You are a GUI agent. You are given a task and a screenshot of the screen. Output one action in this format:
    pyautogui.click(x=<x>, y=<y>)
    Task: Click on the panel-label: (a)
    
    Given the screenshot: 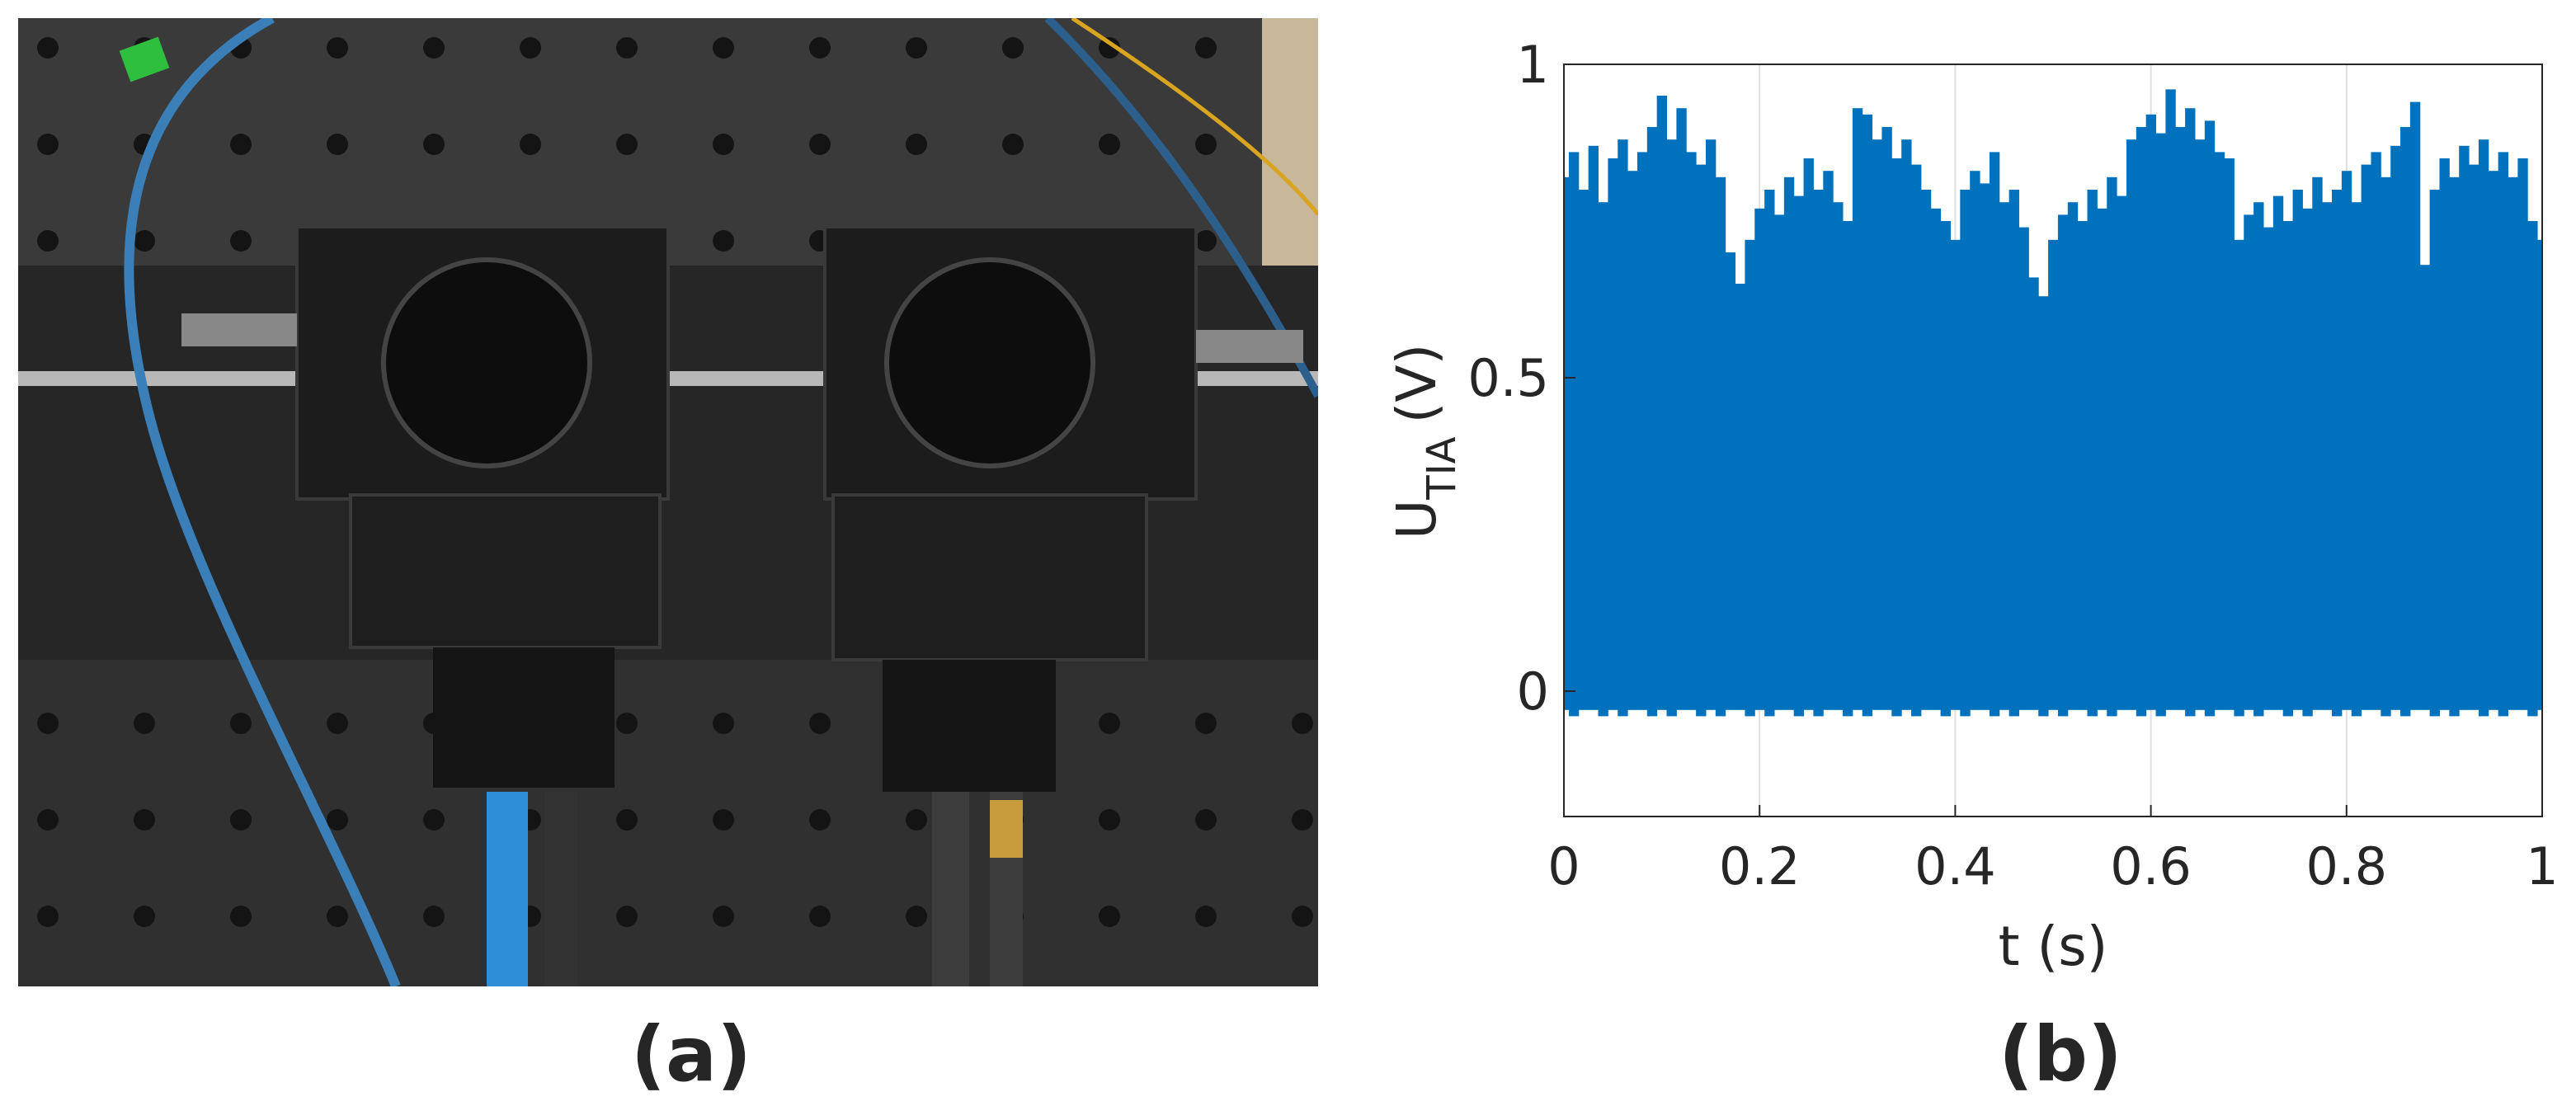 What is the action you would take?
    pyautogui.click(x=691, y=1054)
    